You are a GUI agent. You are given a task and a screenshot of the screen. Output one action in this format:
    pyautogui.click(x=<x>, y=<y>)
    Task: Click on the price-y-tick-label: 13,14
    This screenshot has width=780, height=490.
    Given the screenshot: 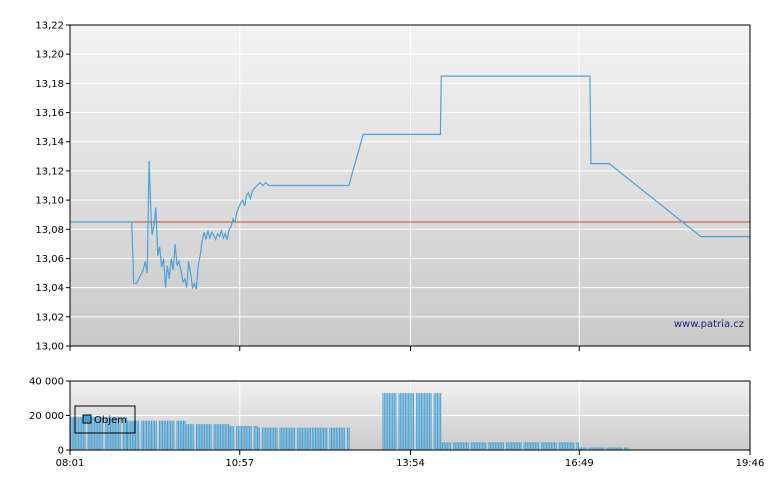 What is the action you would take?
    pyautogui.click(x=49, y=142)
    